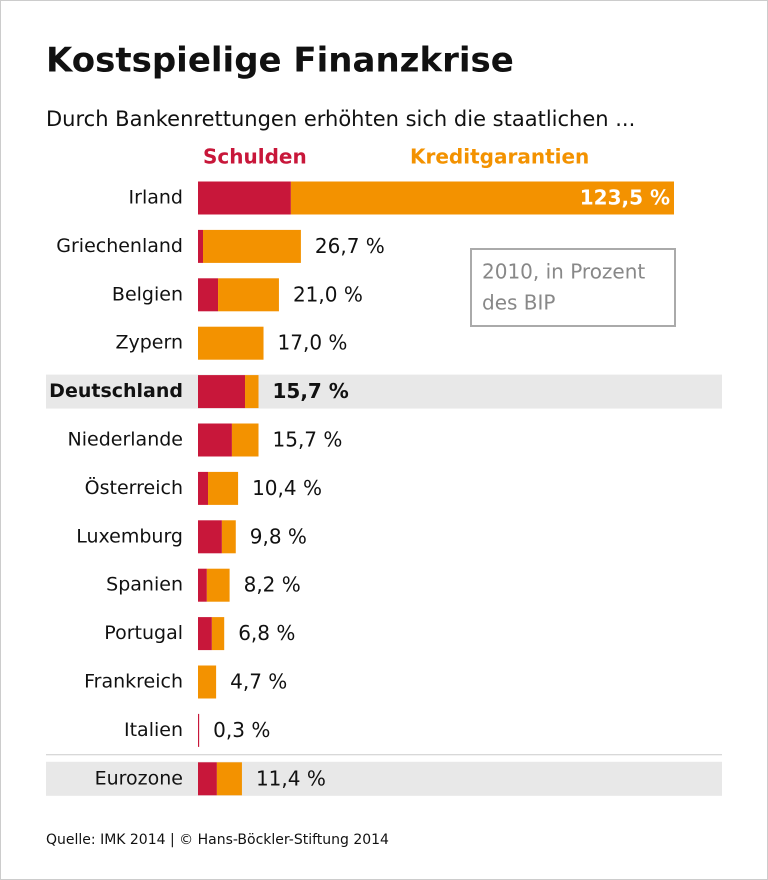  What do you see at coordinates (272, 585) in the screenshot?
I see `total-label: 8,2 %` at bounding box center [272, 585].